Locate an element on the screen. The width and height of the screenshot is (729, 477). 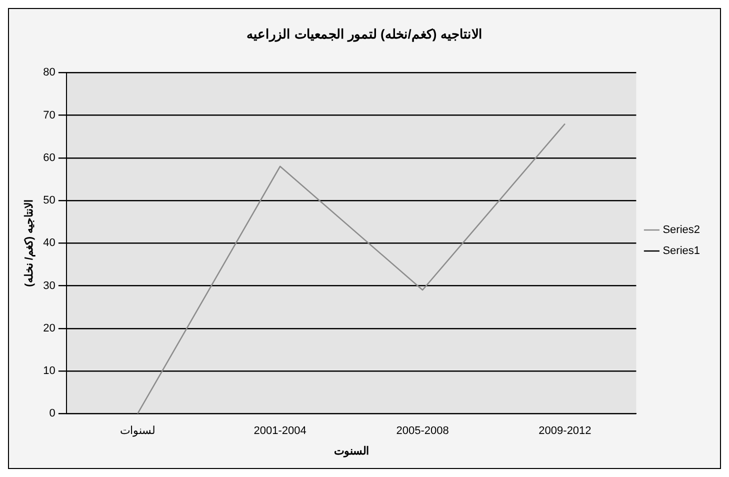
chart-title: الانتاجيه (كغم/نخله) لتمور الجمعيات الزراعيه is located at coordinates (364, 34).